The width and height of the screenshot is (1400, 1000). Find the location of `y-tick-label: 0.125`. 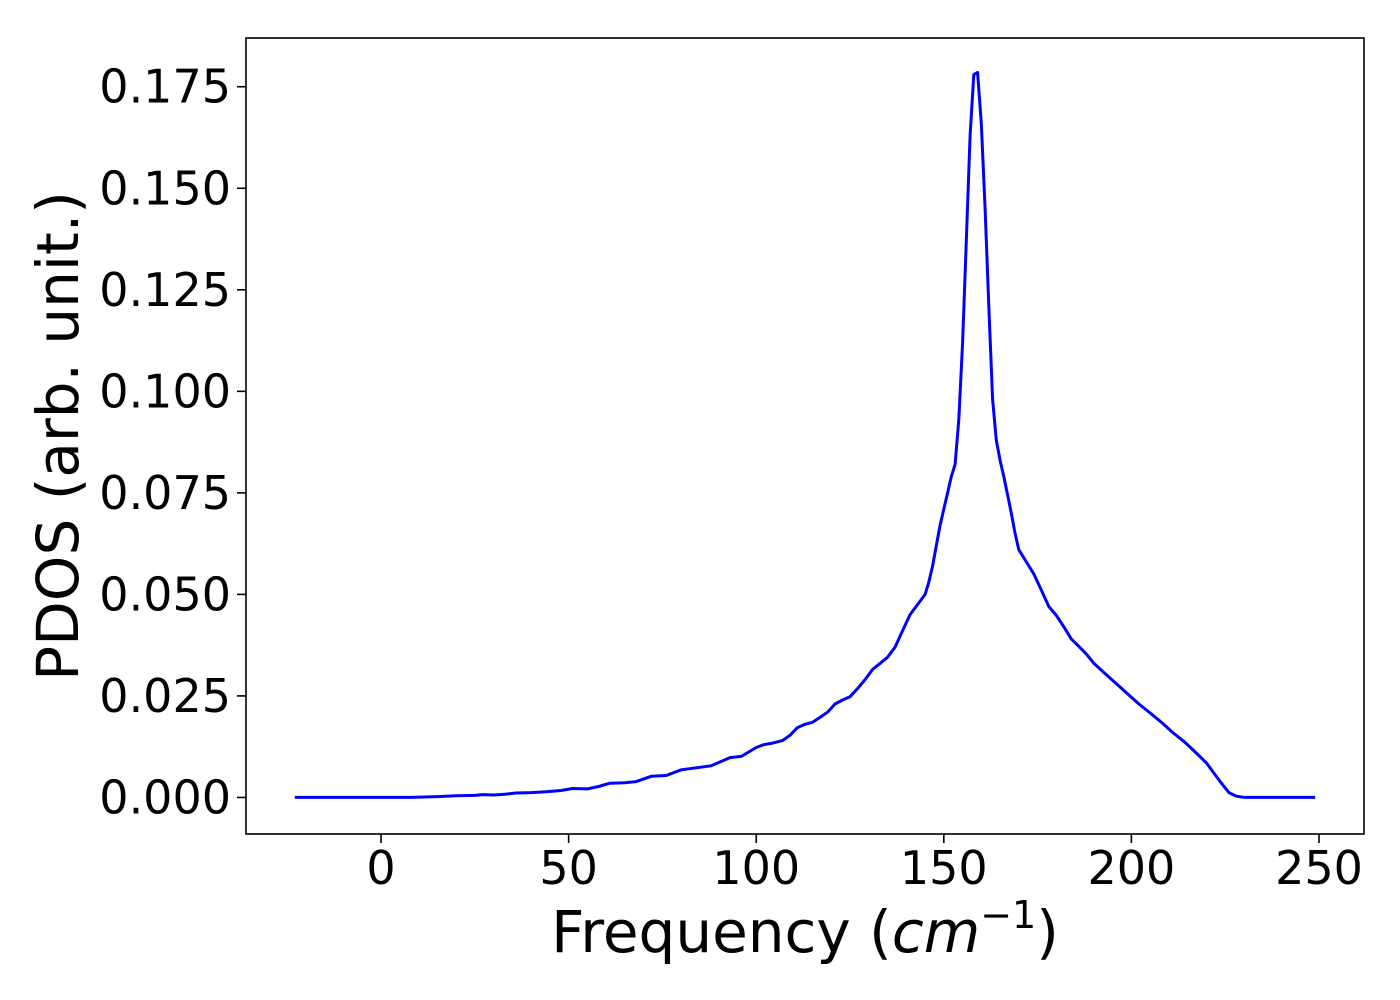

y-tick-label: 0.125 is located at coordinates (165, 290).